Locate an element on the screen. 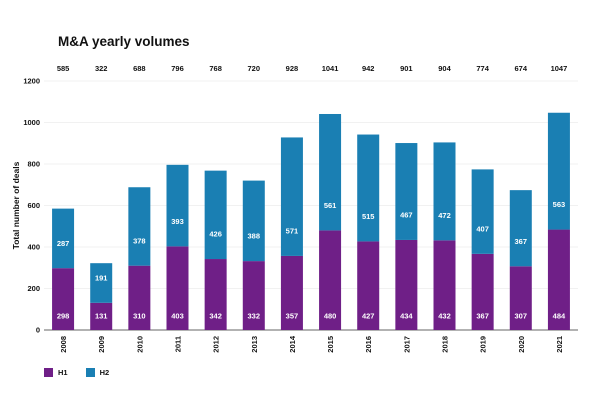 Image resolution: width=600 pixels, height=400 pixels. data-label-h1: 480 is located at coordinates (330, 316).